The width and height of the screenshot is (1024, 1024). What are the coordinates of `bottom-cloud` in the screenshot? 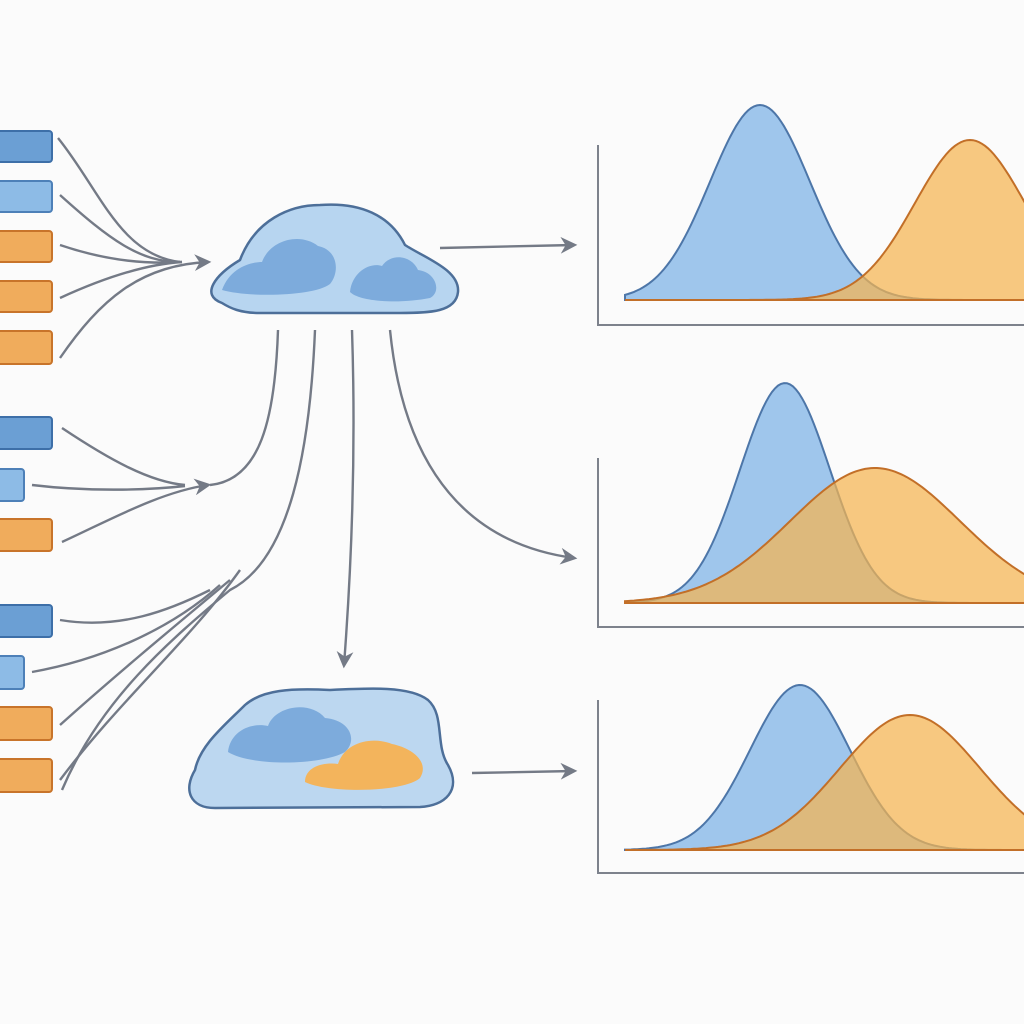 It's located at (321, 748).